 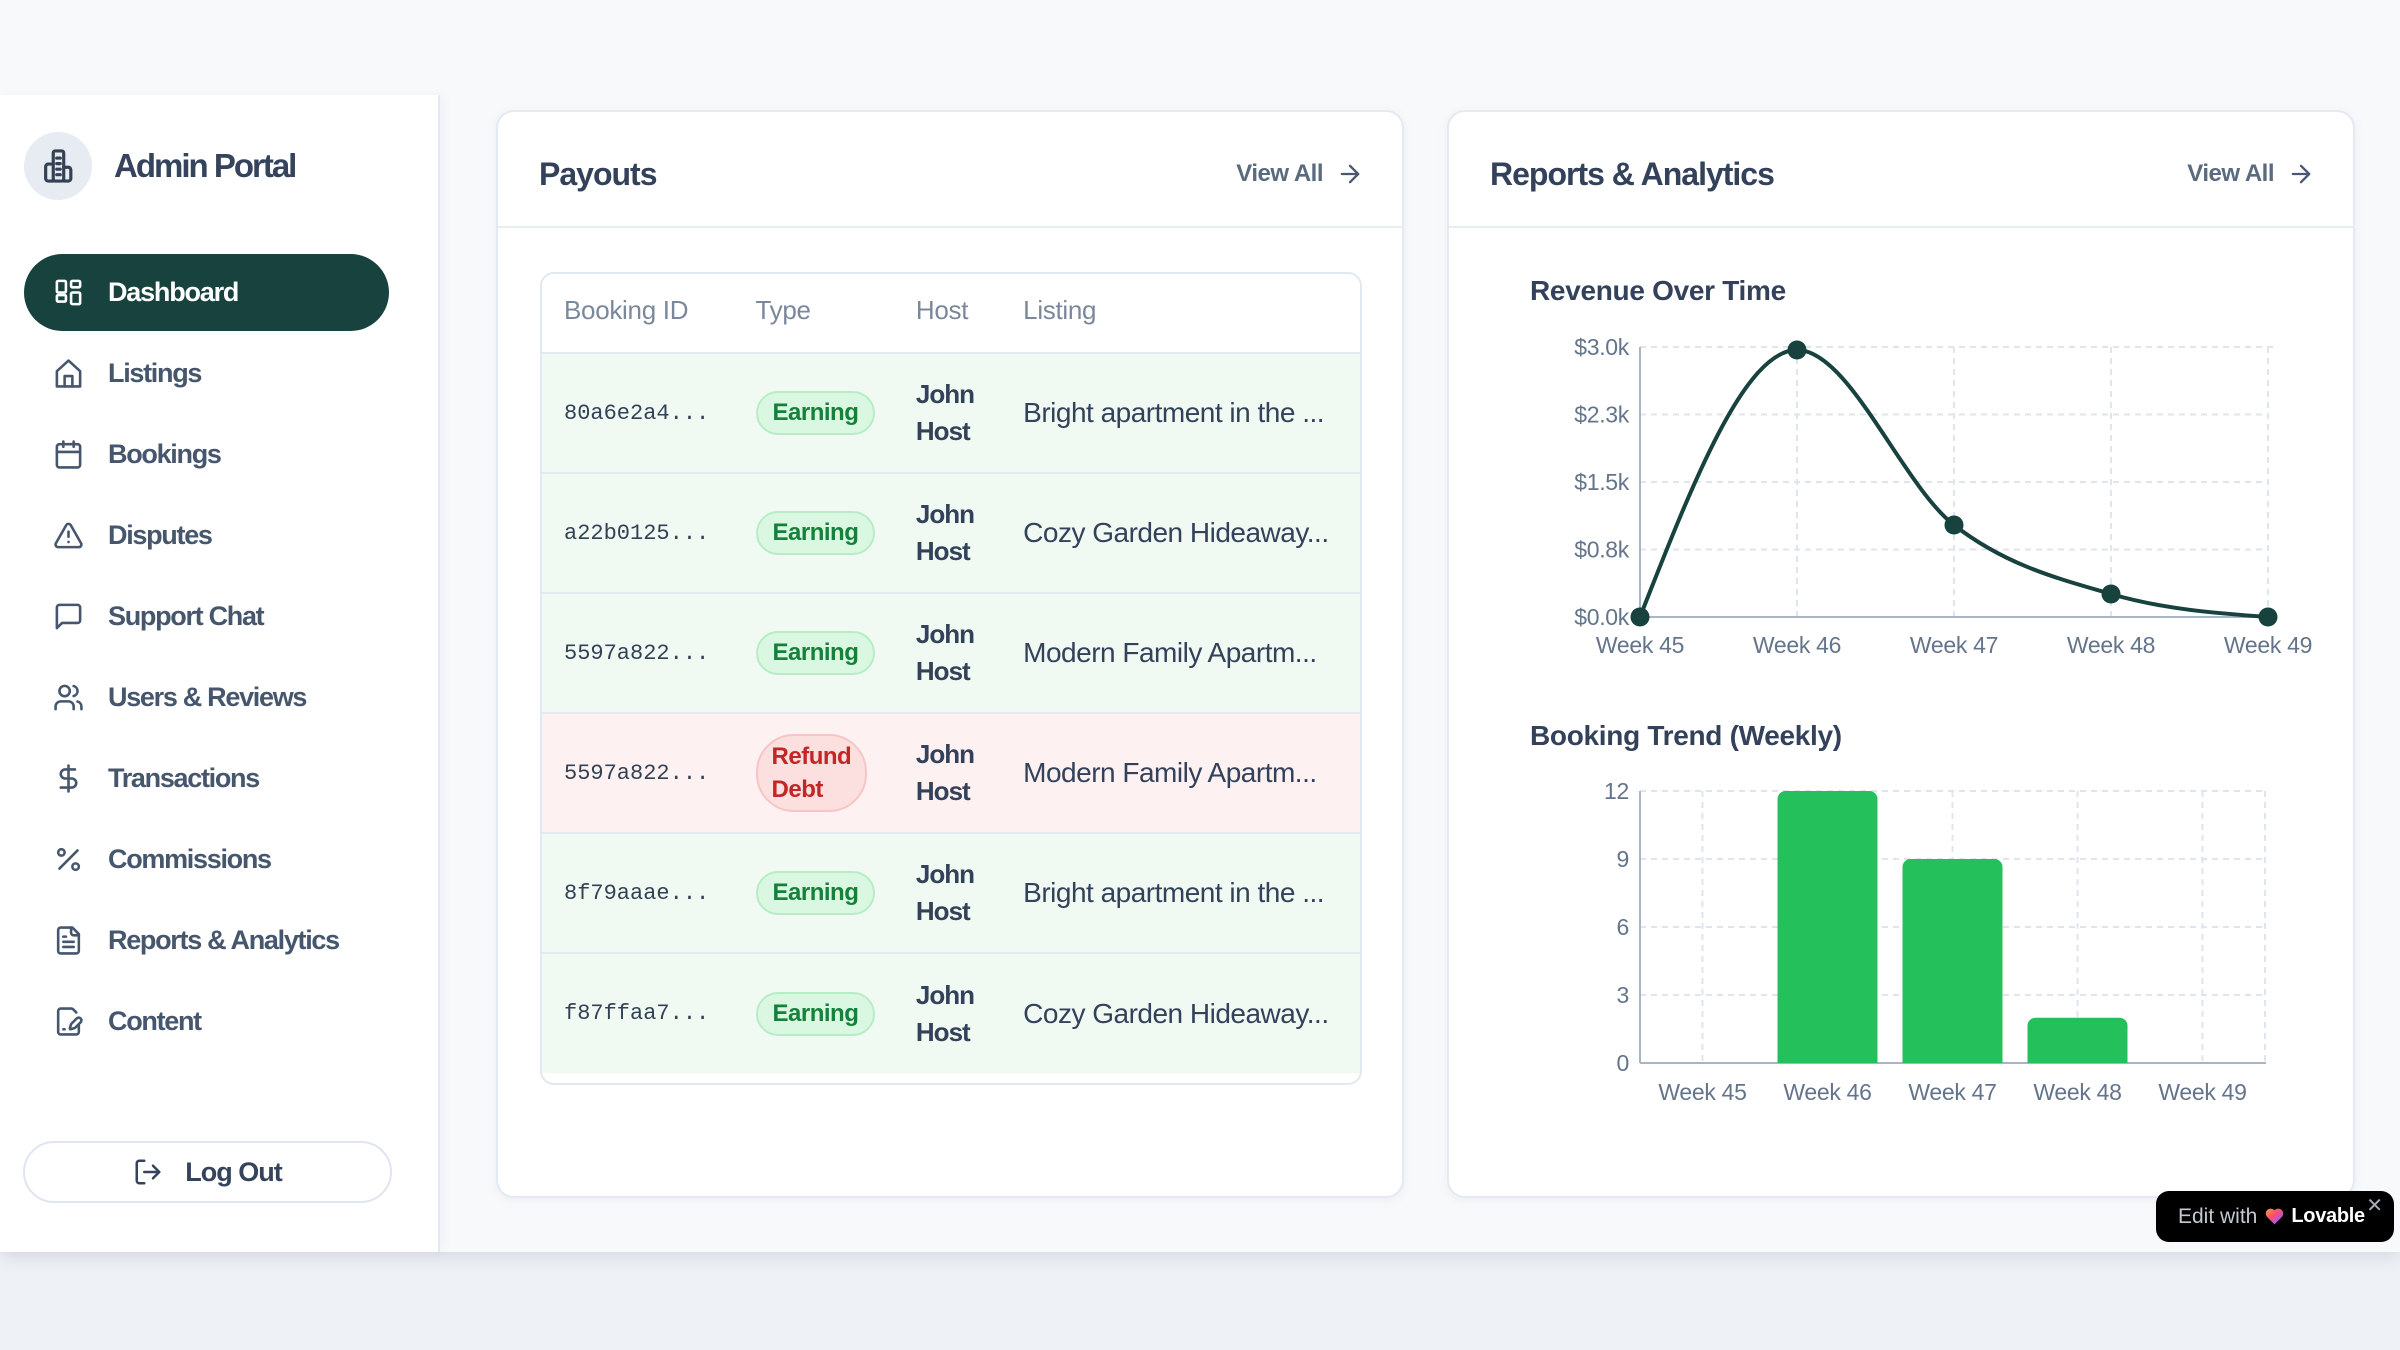 I want to click on svg-text: $3.0k, so click(x=1602, y=347).